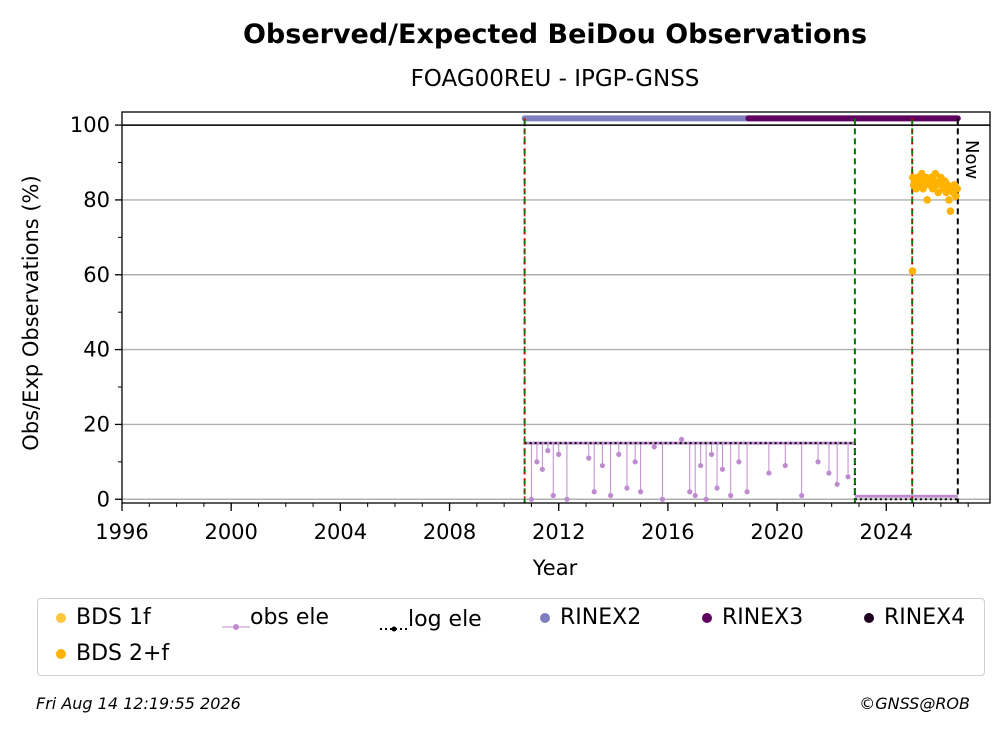 The width and height of the screenshot is (1008, 734). What do you see at coordinates (103, 499) in the screenshot?
I see `y-tick-label: 0` at bounding box center [103, 499].